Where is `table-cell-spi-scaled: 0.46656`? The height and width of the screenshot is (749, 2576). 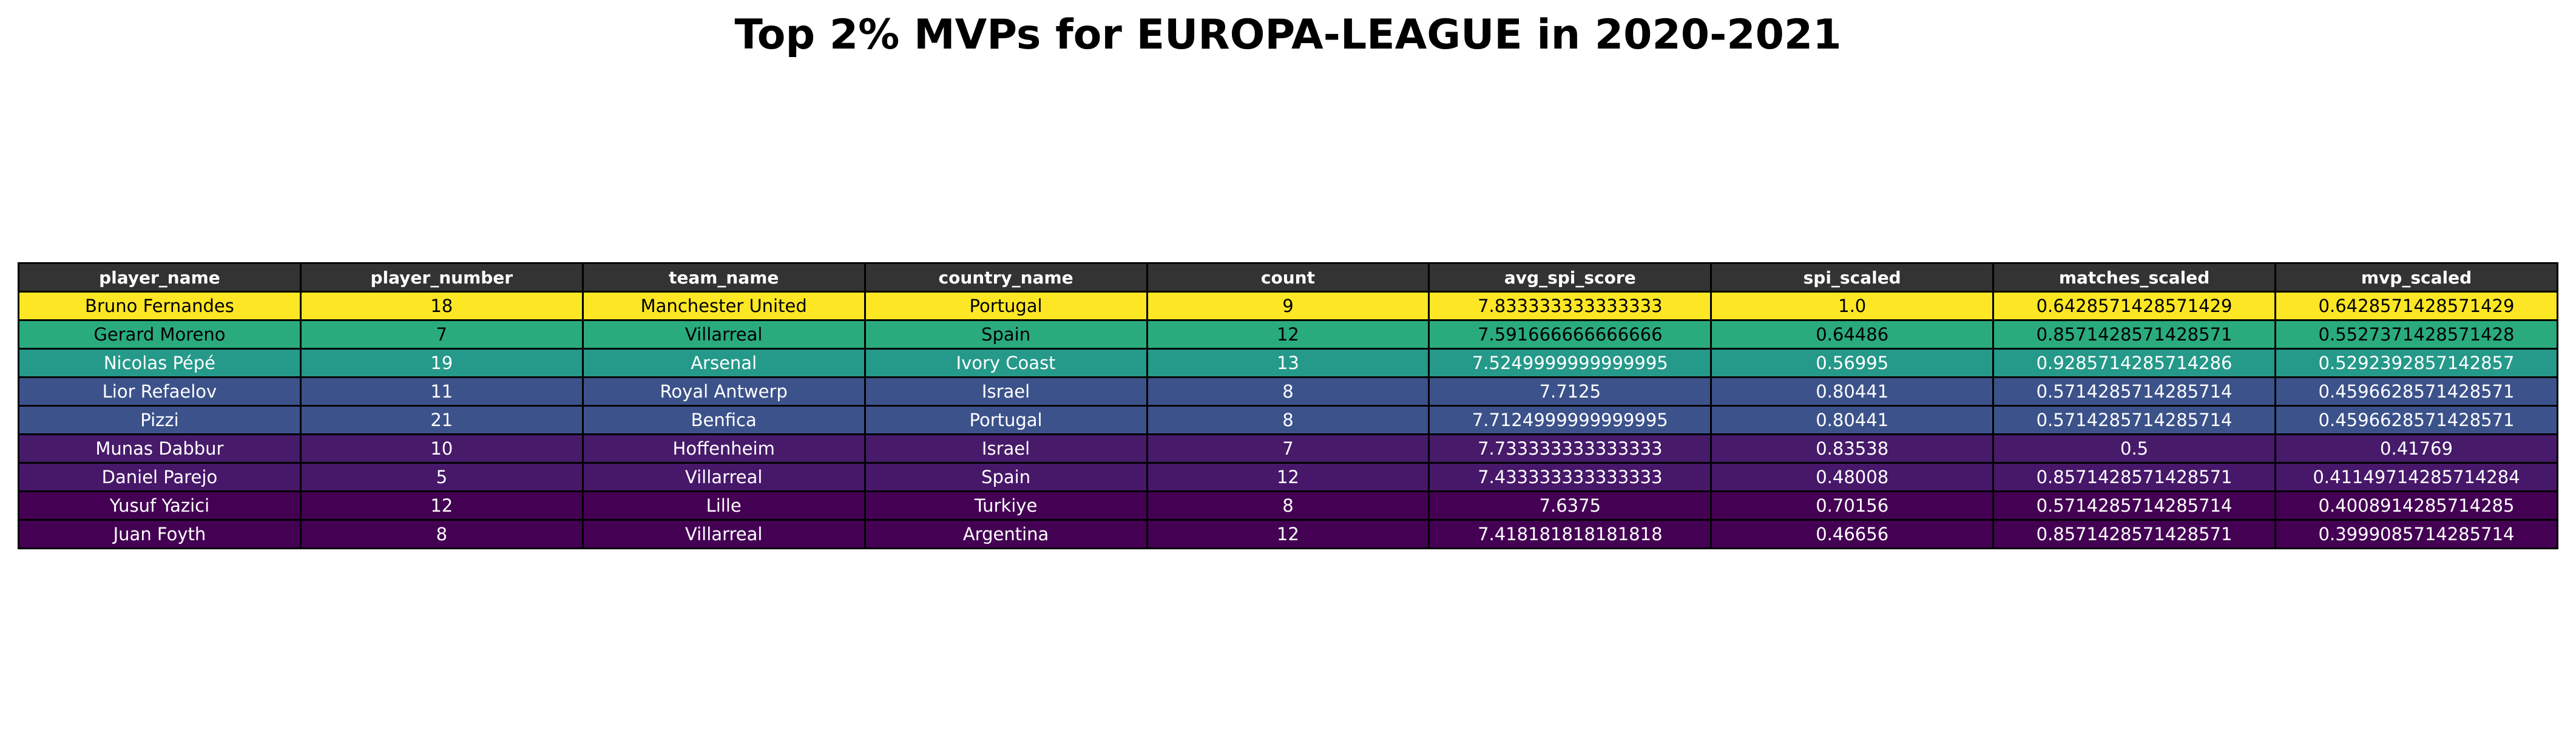 table-cell-spi-scaled: 0.46656 is located at coordinates (1852, 534).